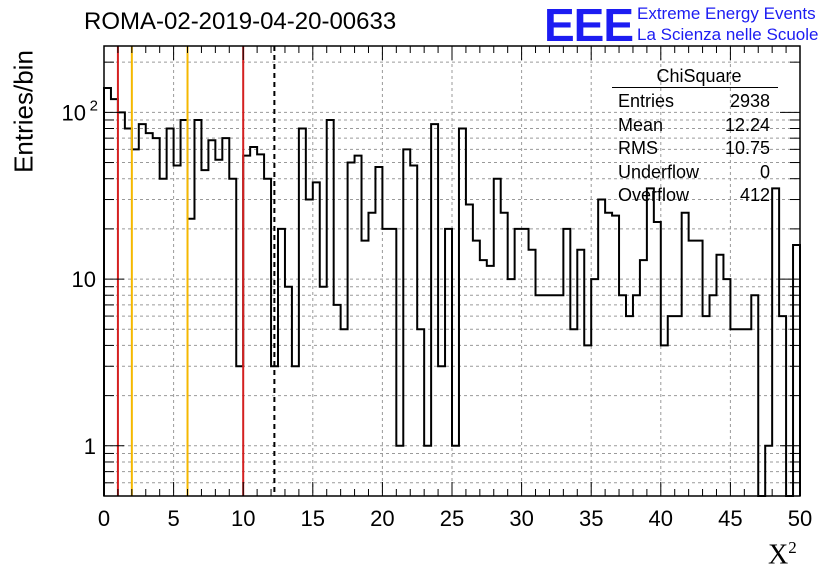 Image resolution: width=836 pixels, height=572 pixels. Describe the element at coordinates (694, 101) in the screenshot. I see `stats-row-entries: Entries 2938` at that location.